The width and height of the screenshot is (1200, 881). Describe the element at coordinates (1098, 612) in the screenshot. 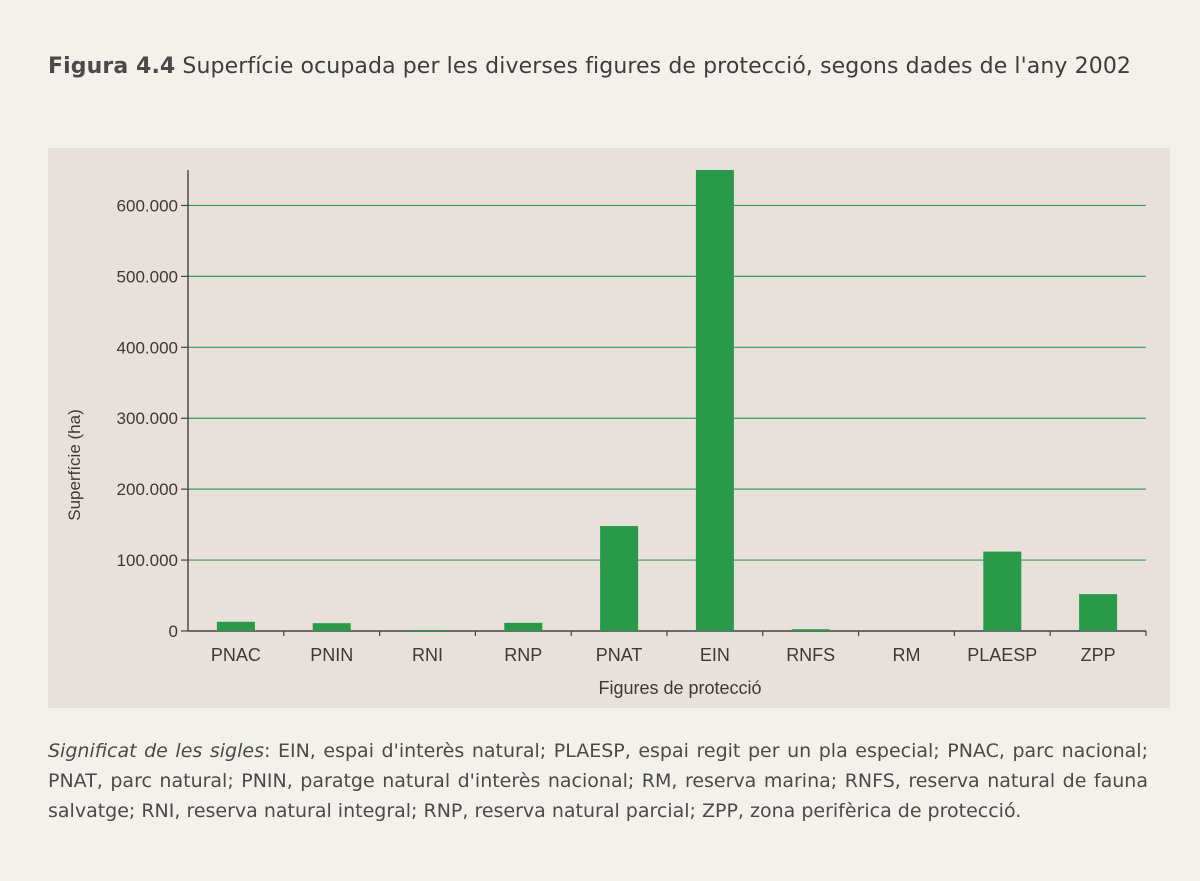

I see `bar-zpp` at that location.